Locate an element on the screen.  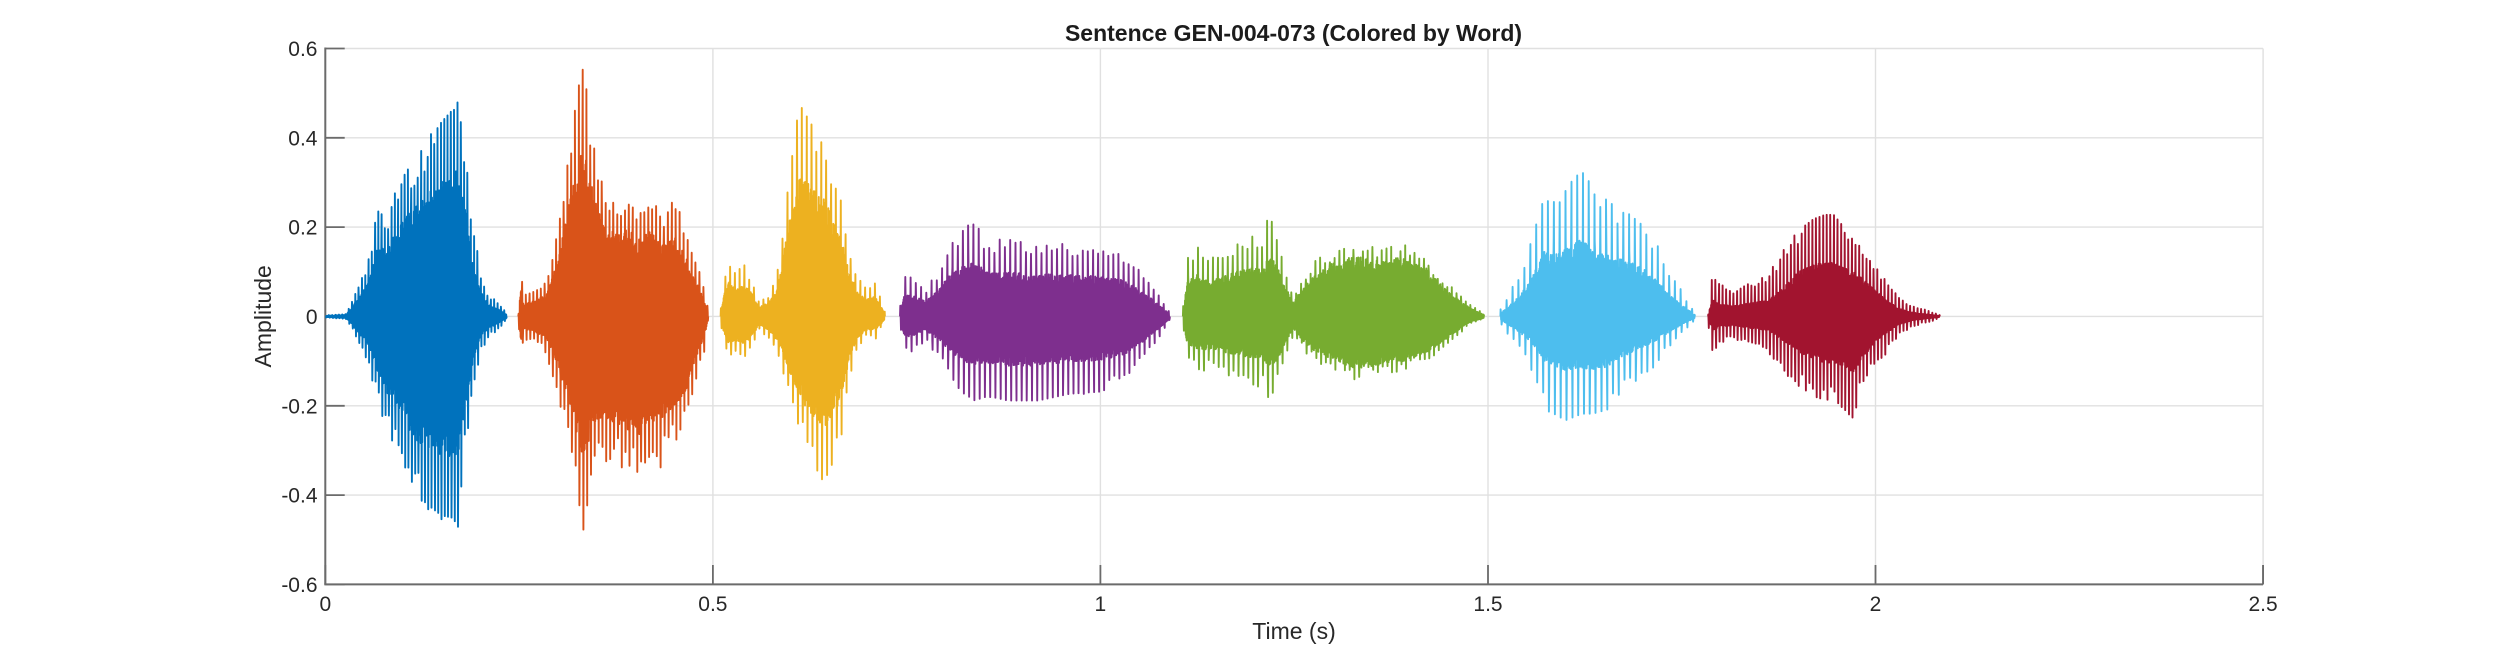
svg-text: 1.5 is located at coordinates (1487, 604).